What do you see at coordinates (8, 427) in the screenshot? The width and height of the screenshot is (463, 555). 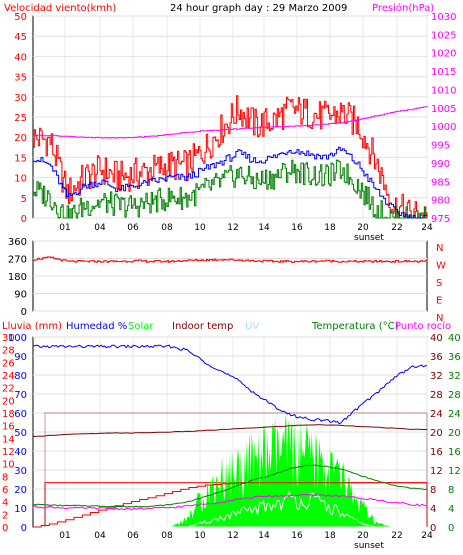 I see `rain-tick-label: 16` at bounding box center [8, 427].